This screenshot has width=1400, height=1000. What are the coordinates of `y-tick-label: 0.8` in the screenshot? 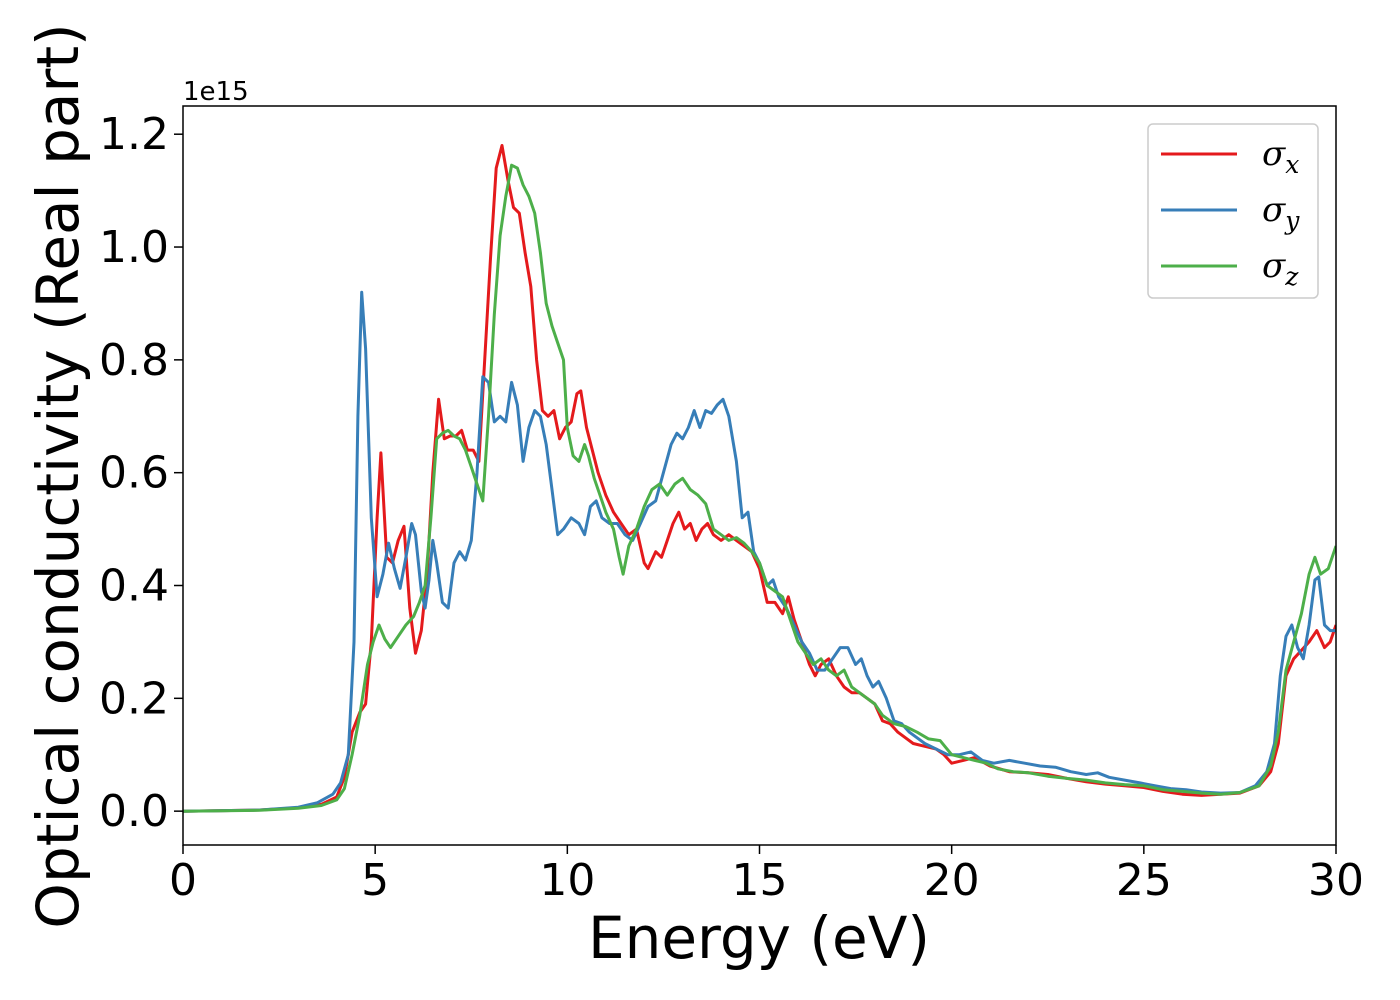 It's located at (134, 360).